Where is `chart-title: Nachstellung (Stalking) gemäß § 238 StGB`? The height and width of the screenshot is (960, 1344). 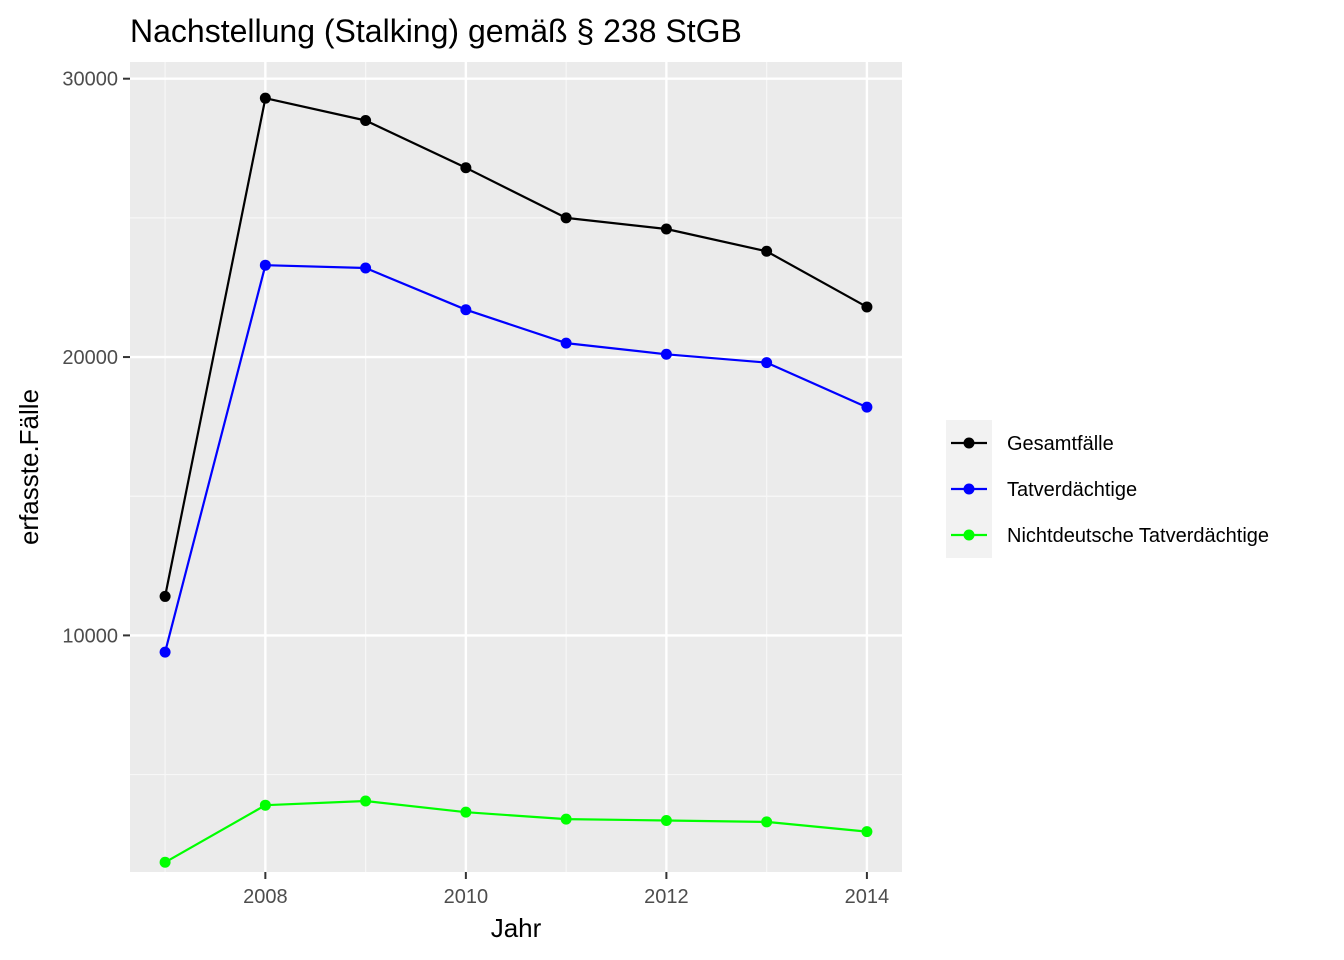
chart-title: Nachstellung (Stalking) gemäß § 238 StGB is located at coordinates (436, 31).